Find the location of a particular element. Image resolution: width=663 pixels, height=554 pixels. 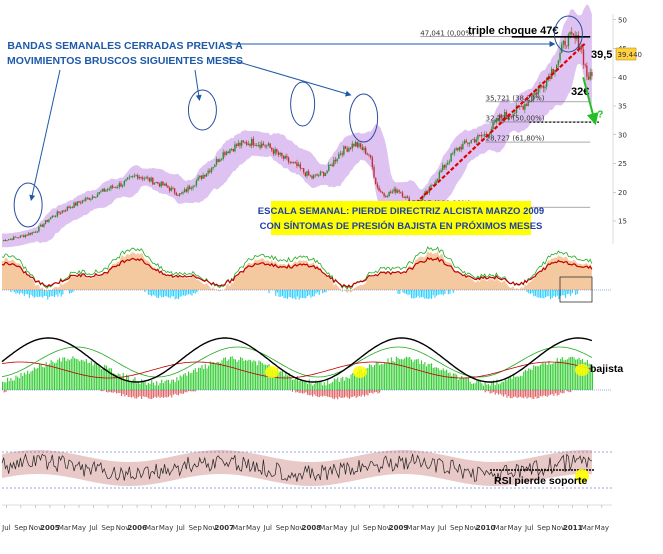

last-price-tag: 39.440 is located at coordinates (628, 54).